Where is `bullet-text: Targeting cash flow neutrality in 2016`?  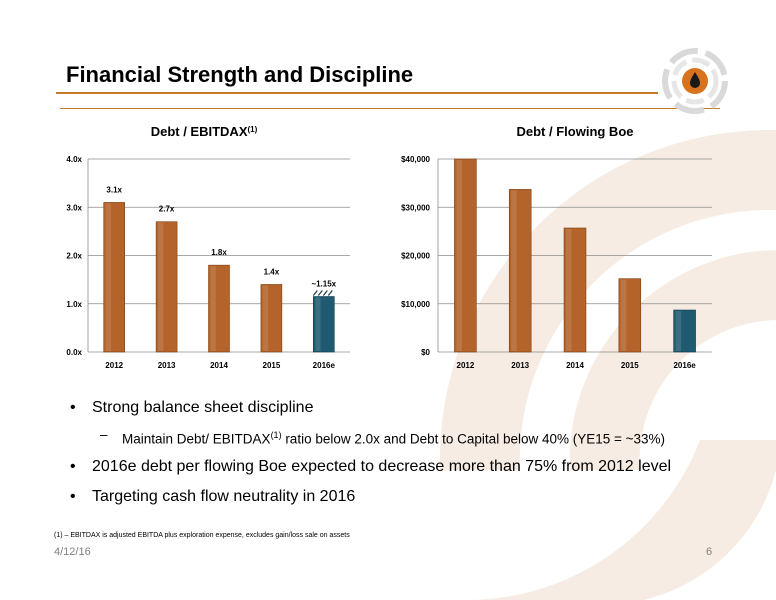
bullet-text: Targeting cash flow neutrality in 2016 is located at coordinates (224, 496).